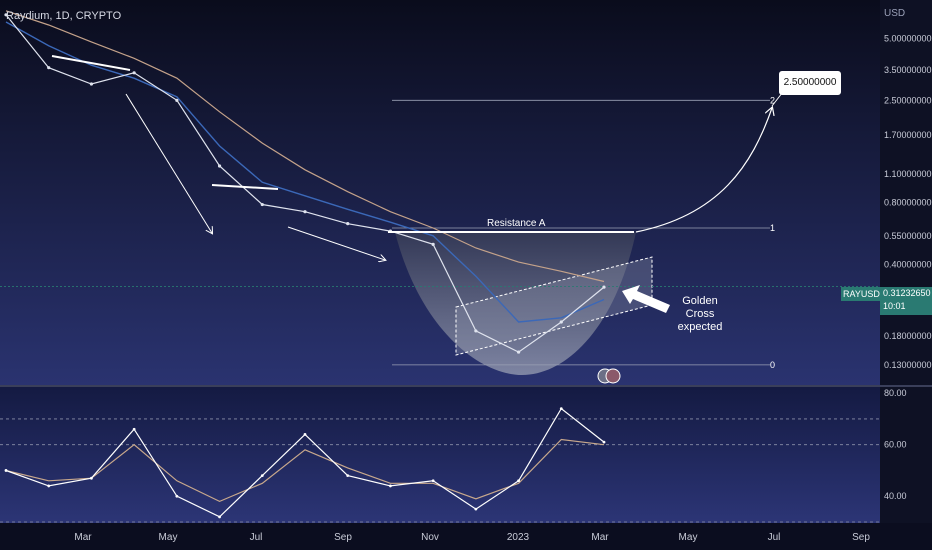 This screenshot has width=932, height=550. I want to click on currency-label: USD, so click(895, 13).